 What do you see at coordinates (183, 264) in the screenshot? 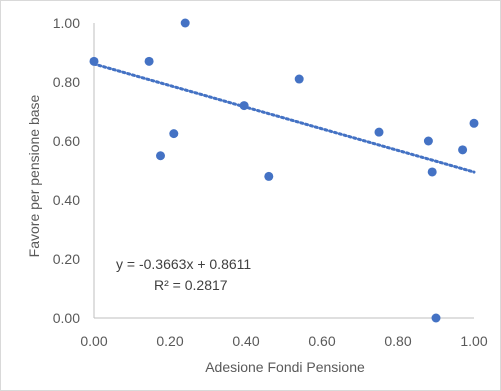
I see `trendline-equation: y = -0.3663x + 0.8611` at bounding box center [183, 264].